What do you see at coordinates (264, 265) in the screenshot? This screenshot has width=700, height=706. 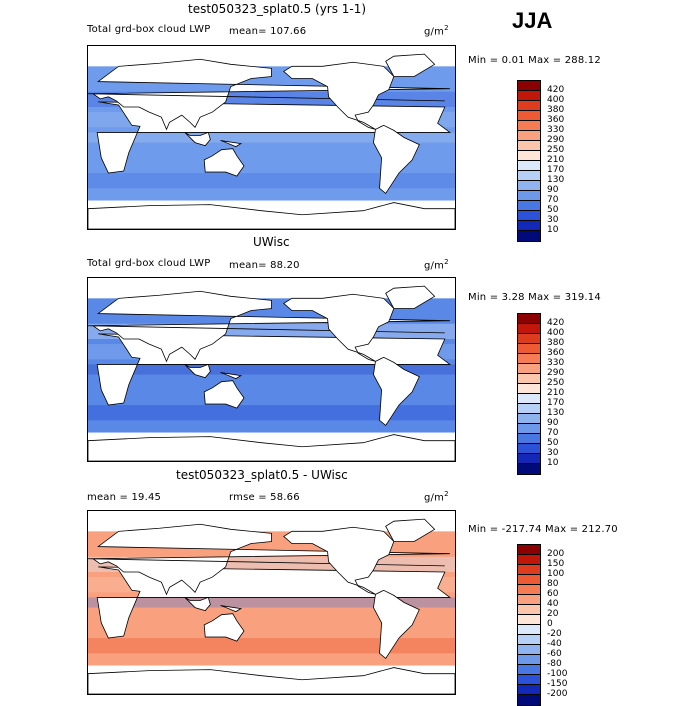 I see `panel-2-mean: mean= 88.20` at bounding box center [264, 265].